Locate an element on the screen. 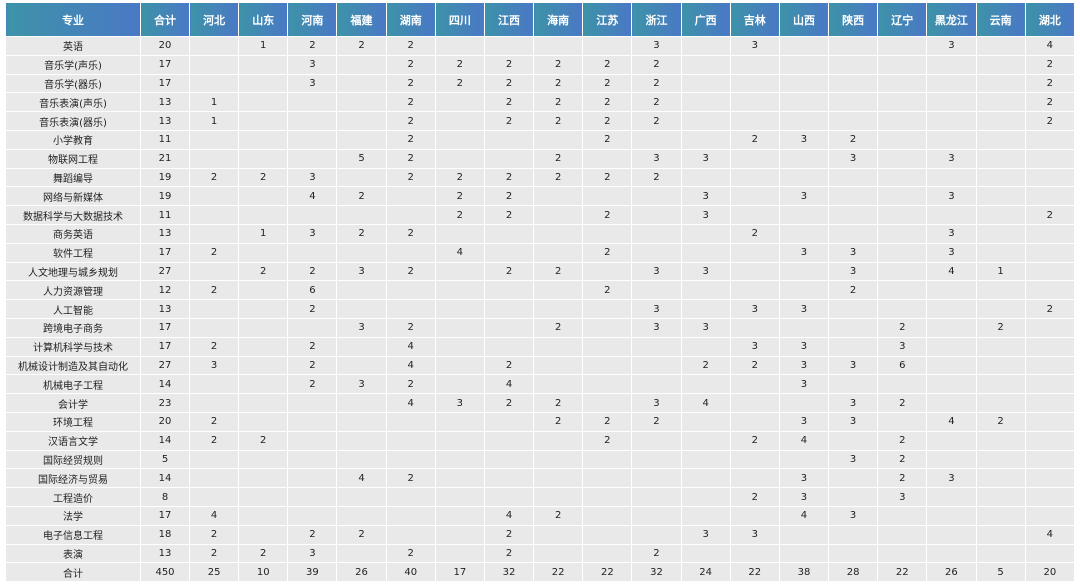  header-cell: 河南 is located at coordinates (312, 19).